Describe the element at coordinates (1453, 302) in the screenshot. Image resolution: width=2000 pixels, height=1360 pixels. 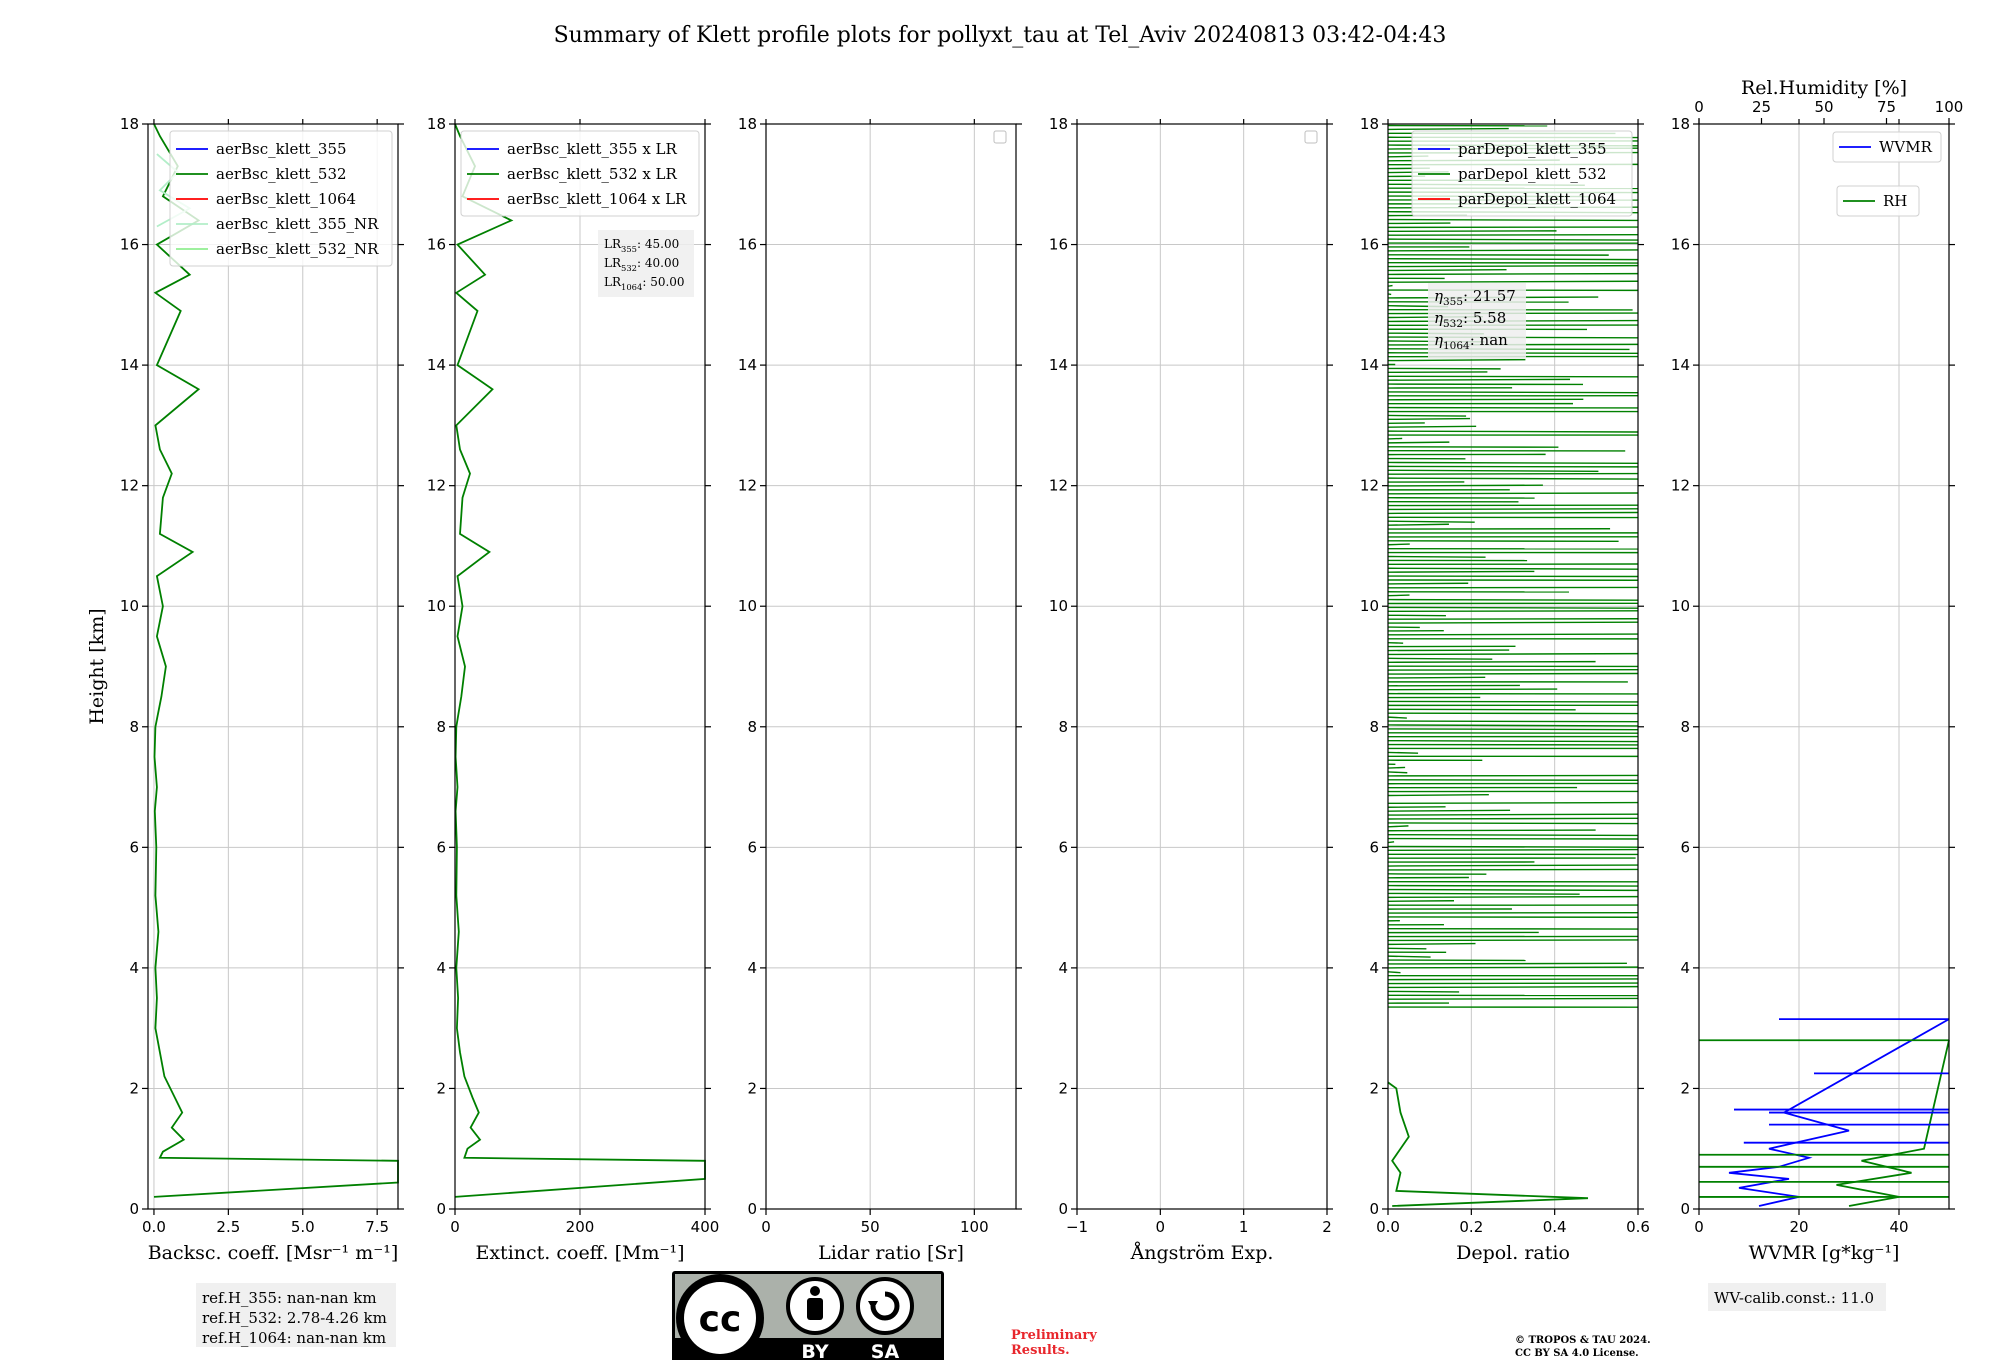
I see `annotation-subscript: 355` at that location.